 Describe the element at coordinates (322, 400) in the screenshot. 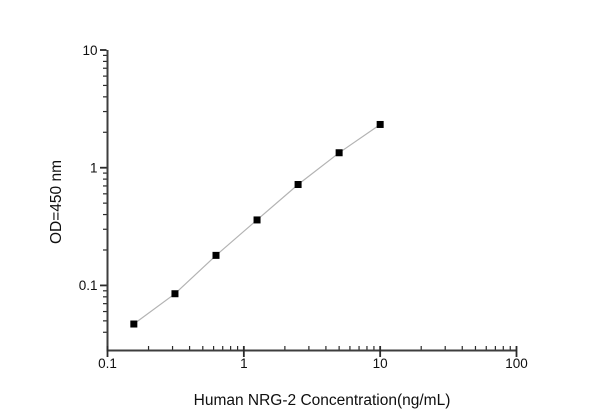

I see `x-axis-title: Human NRG-2 Concentration(ng/mL)` at that location.